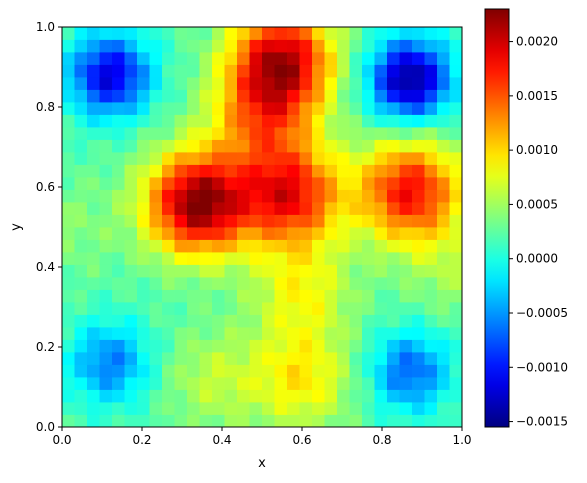 The image size is (587, 483). What do you see at coordinates (542, 367) in the screenshot?
I see `colorbar-tick-label: −0.0010` at bounding box center [542, 367].